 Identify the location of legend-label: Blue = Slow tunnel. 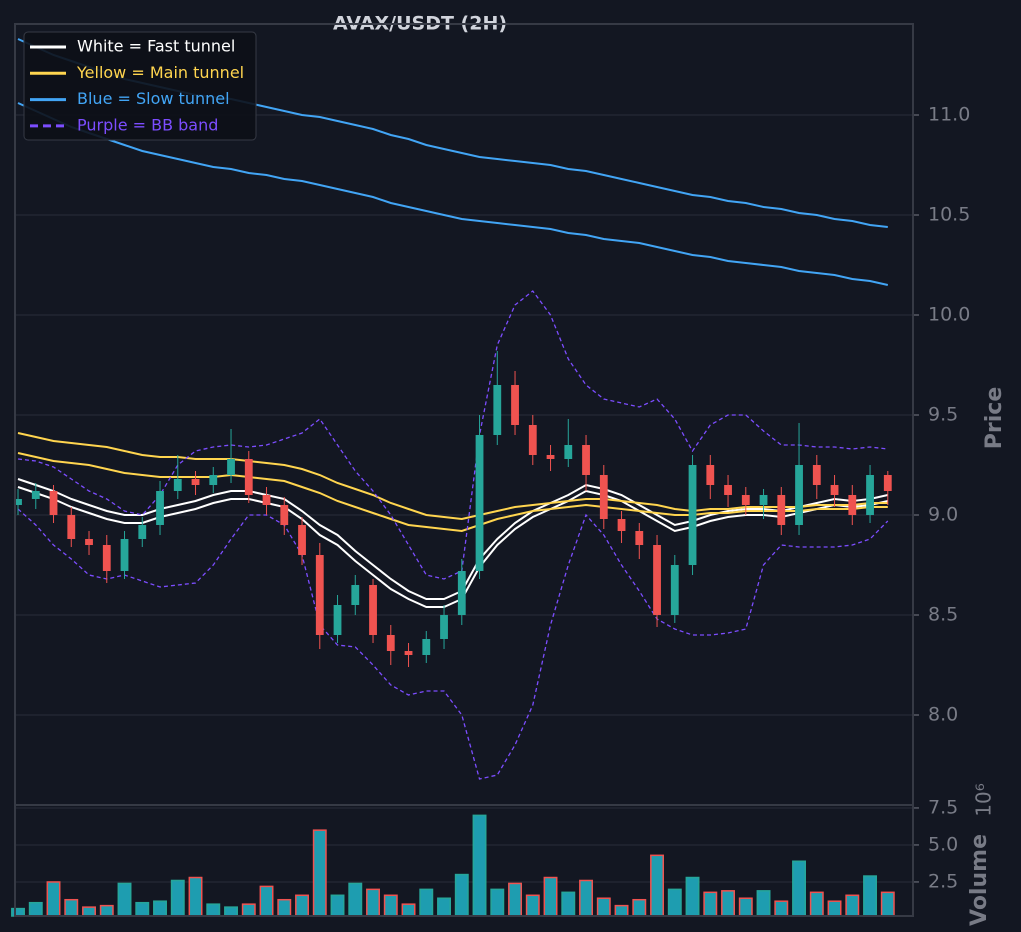
(153, 98).